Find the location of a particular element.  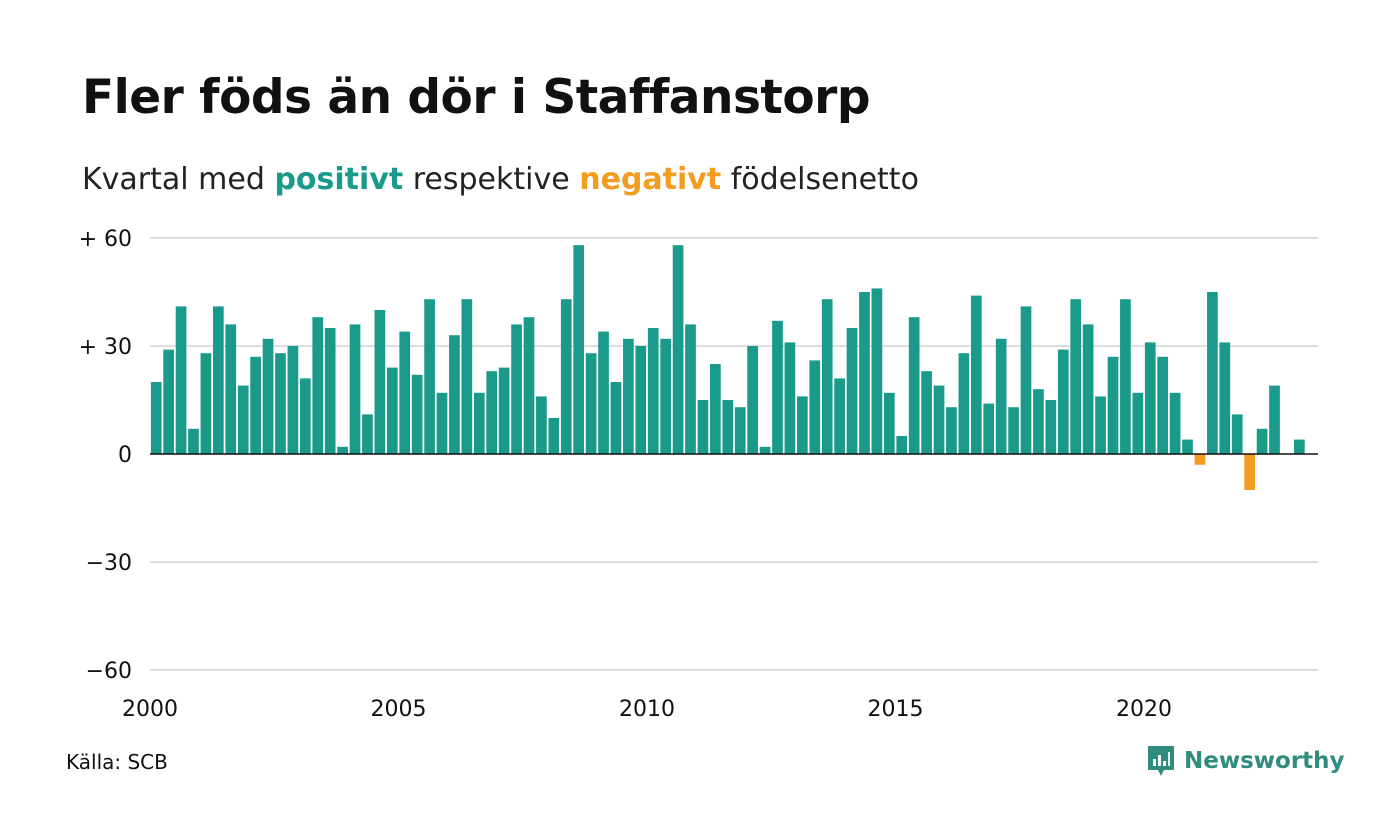

subtitle-negative: negativt is located at coordinates (650, 179).